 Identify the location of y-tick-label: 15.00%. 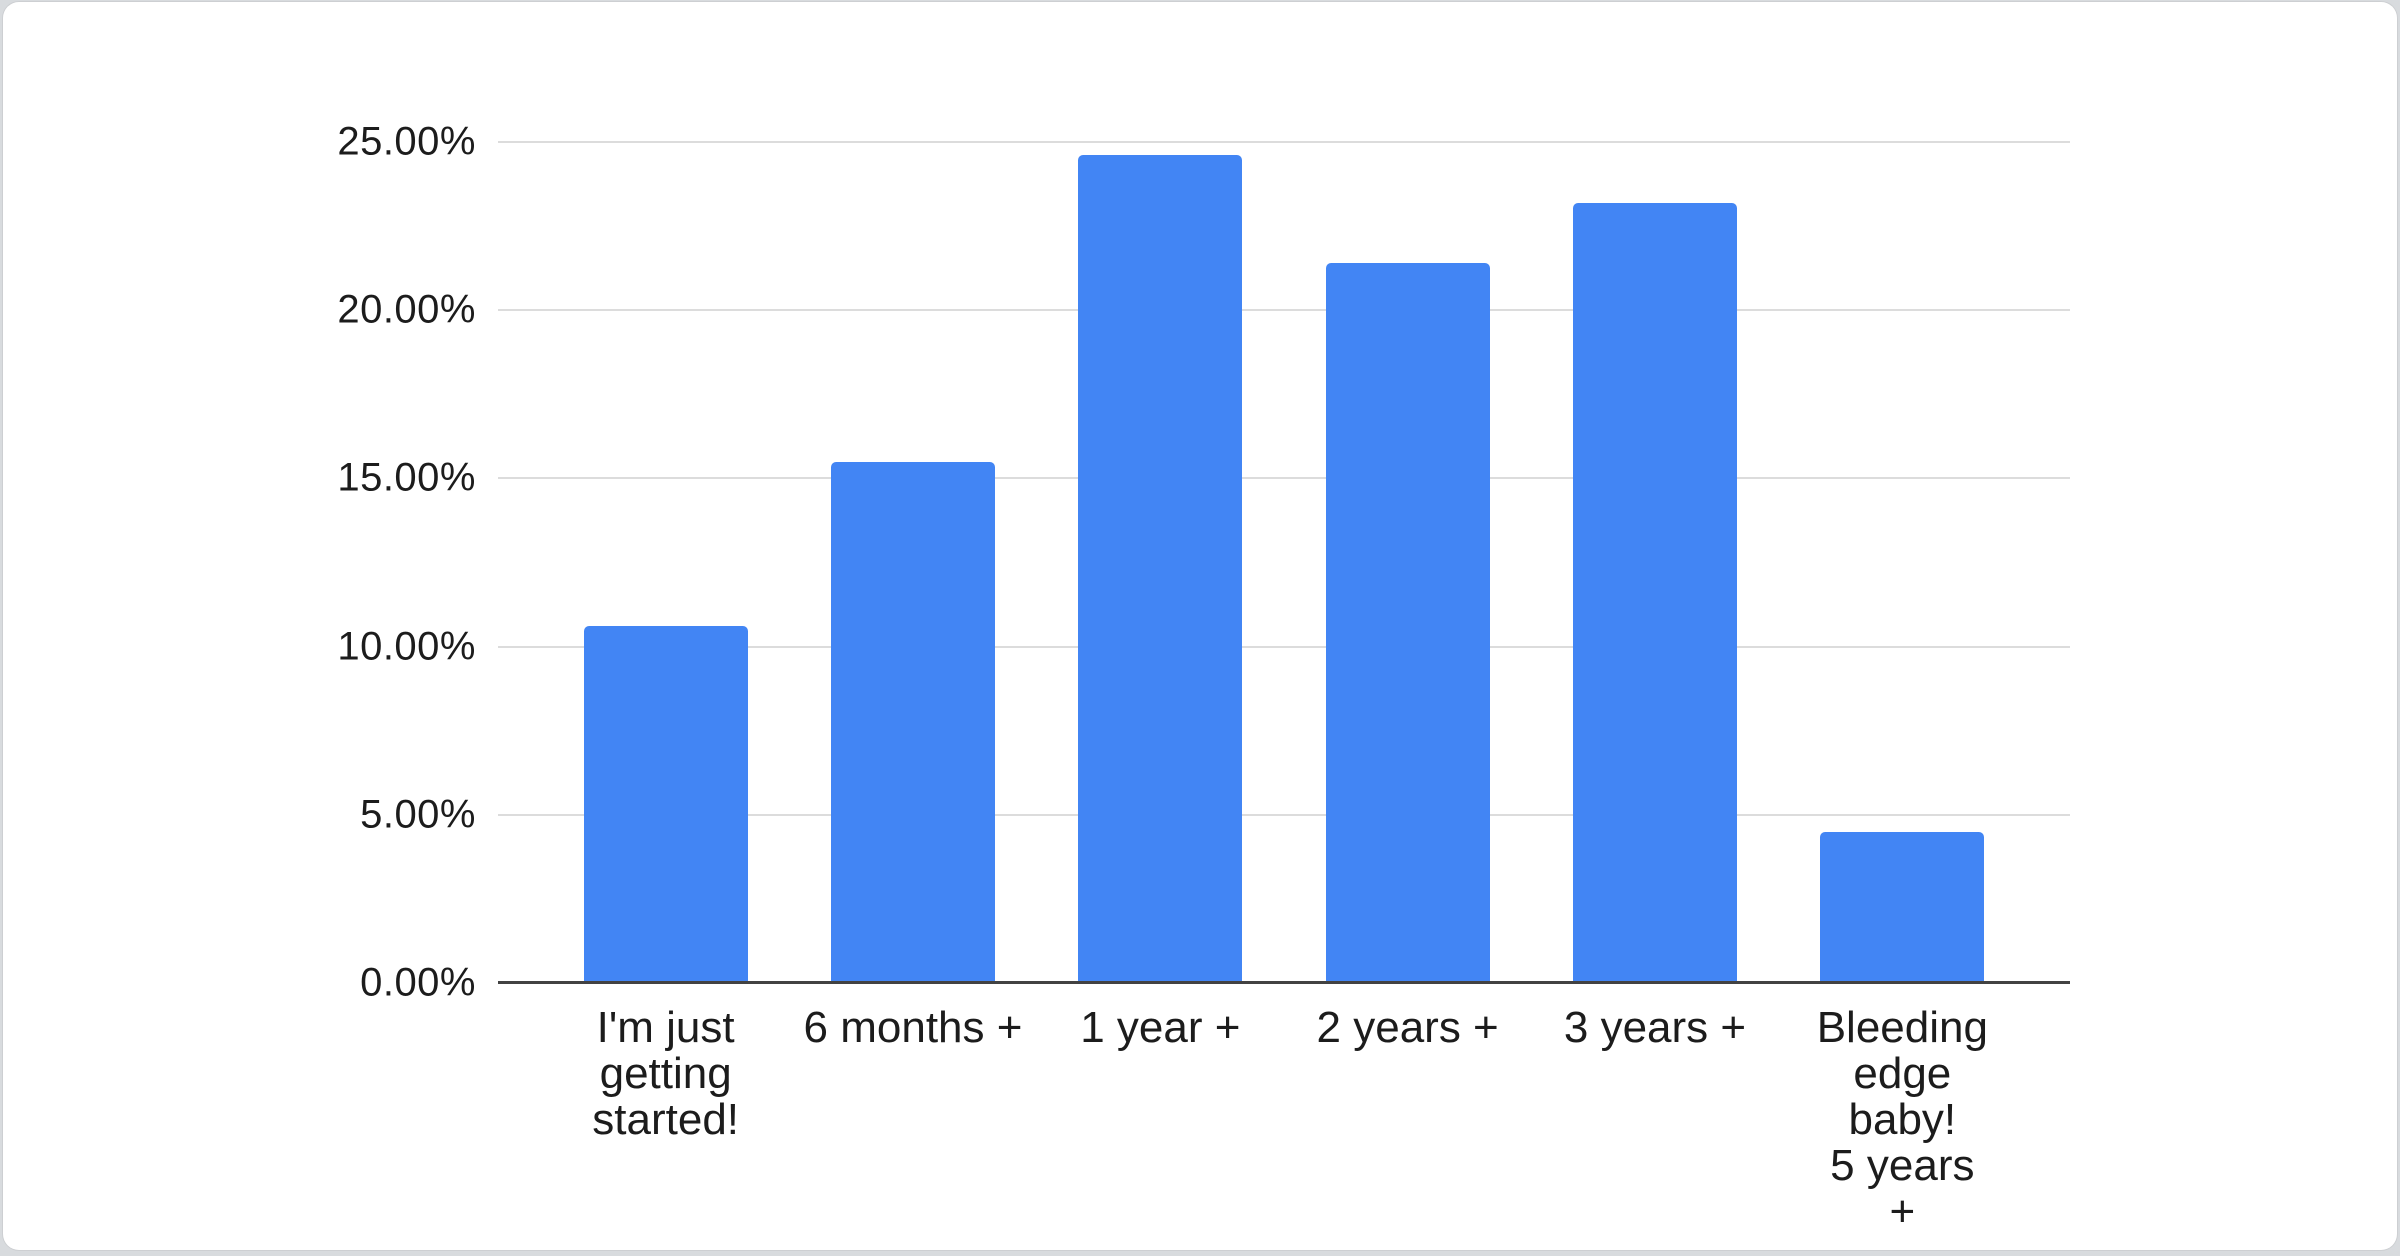
(406, 477).